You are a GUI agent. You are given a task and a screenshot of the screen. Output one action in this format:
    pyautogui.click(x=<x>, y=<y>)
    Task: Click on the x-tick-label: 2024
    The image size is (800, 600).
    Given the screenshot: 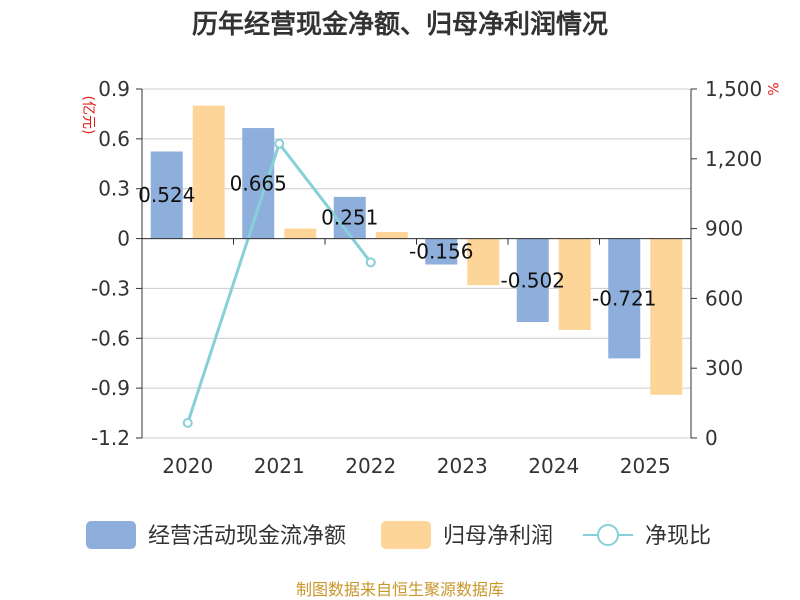 What is the action you would take?
    pyautogui.click(x=553, y=466)
    